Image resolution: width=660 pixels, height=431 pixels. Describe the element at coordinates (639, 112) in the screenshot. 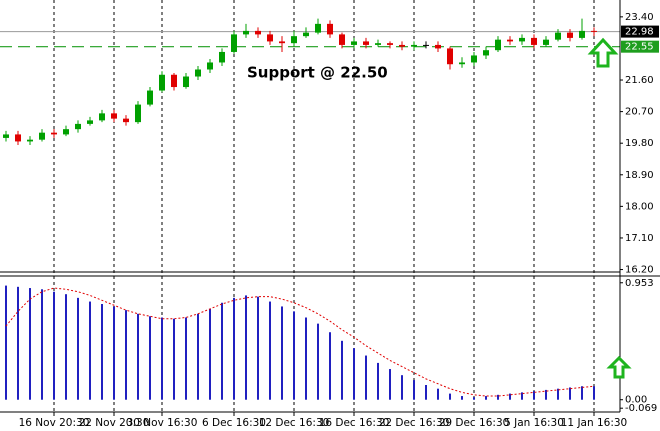

I see `y-tick-label: 20.70` at that location.